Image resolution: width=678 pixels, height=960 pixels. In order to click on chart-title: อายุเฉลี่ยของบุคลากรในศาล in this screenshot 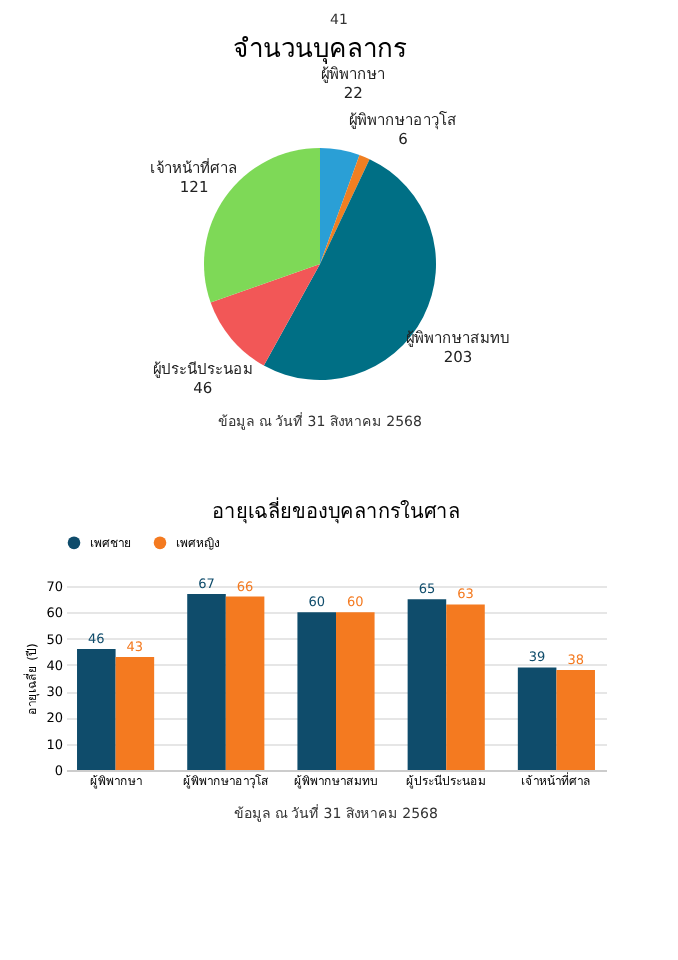, I will do `click(336, 510)`.